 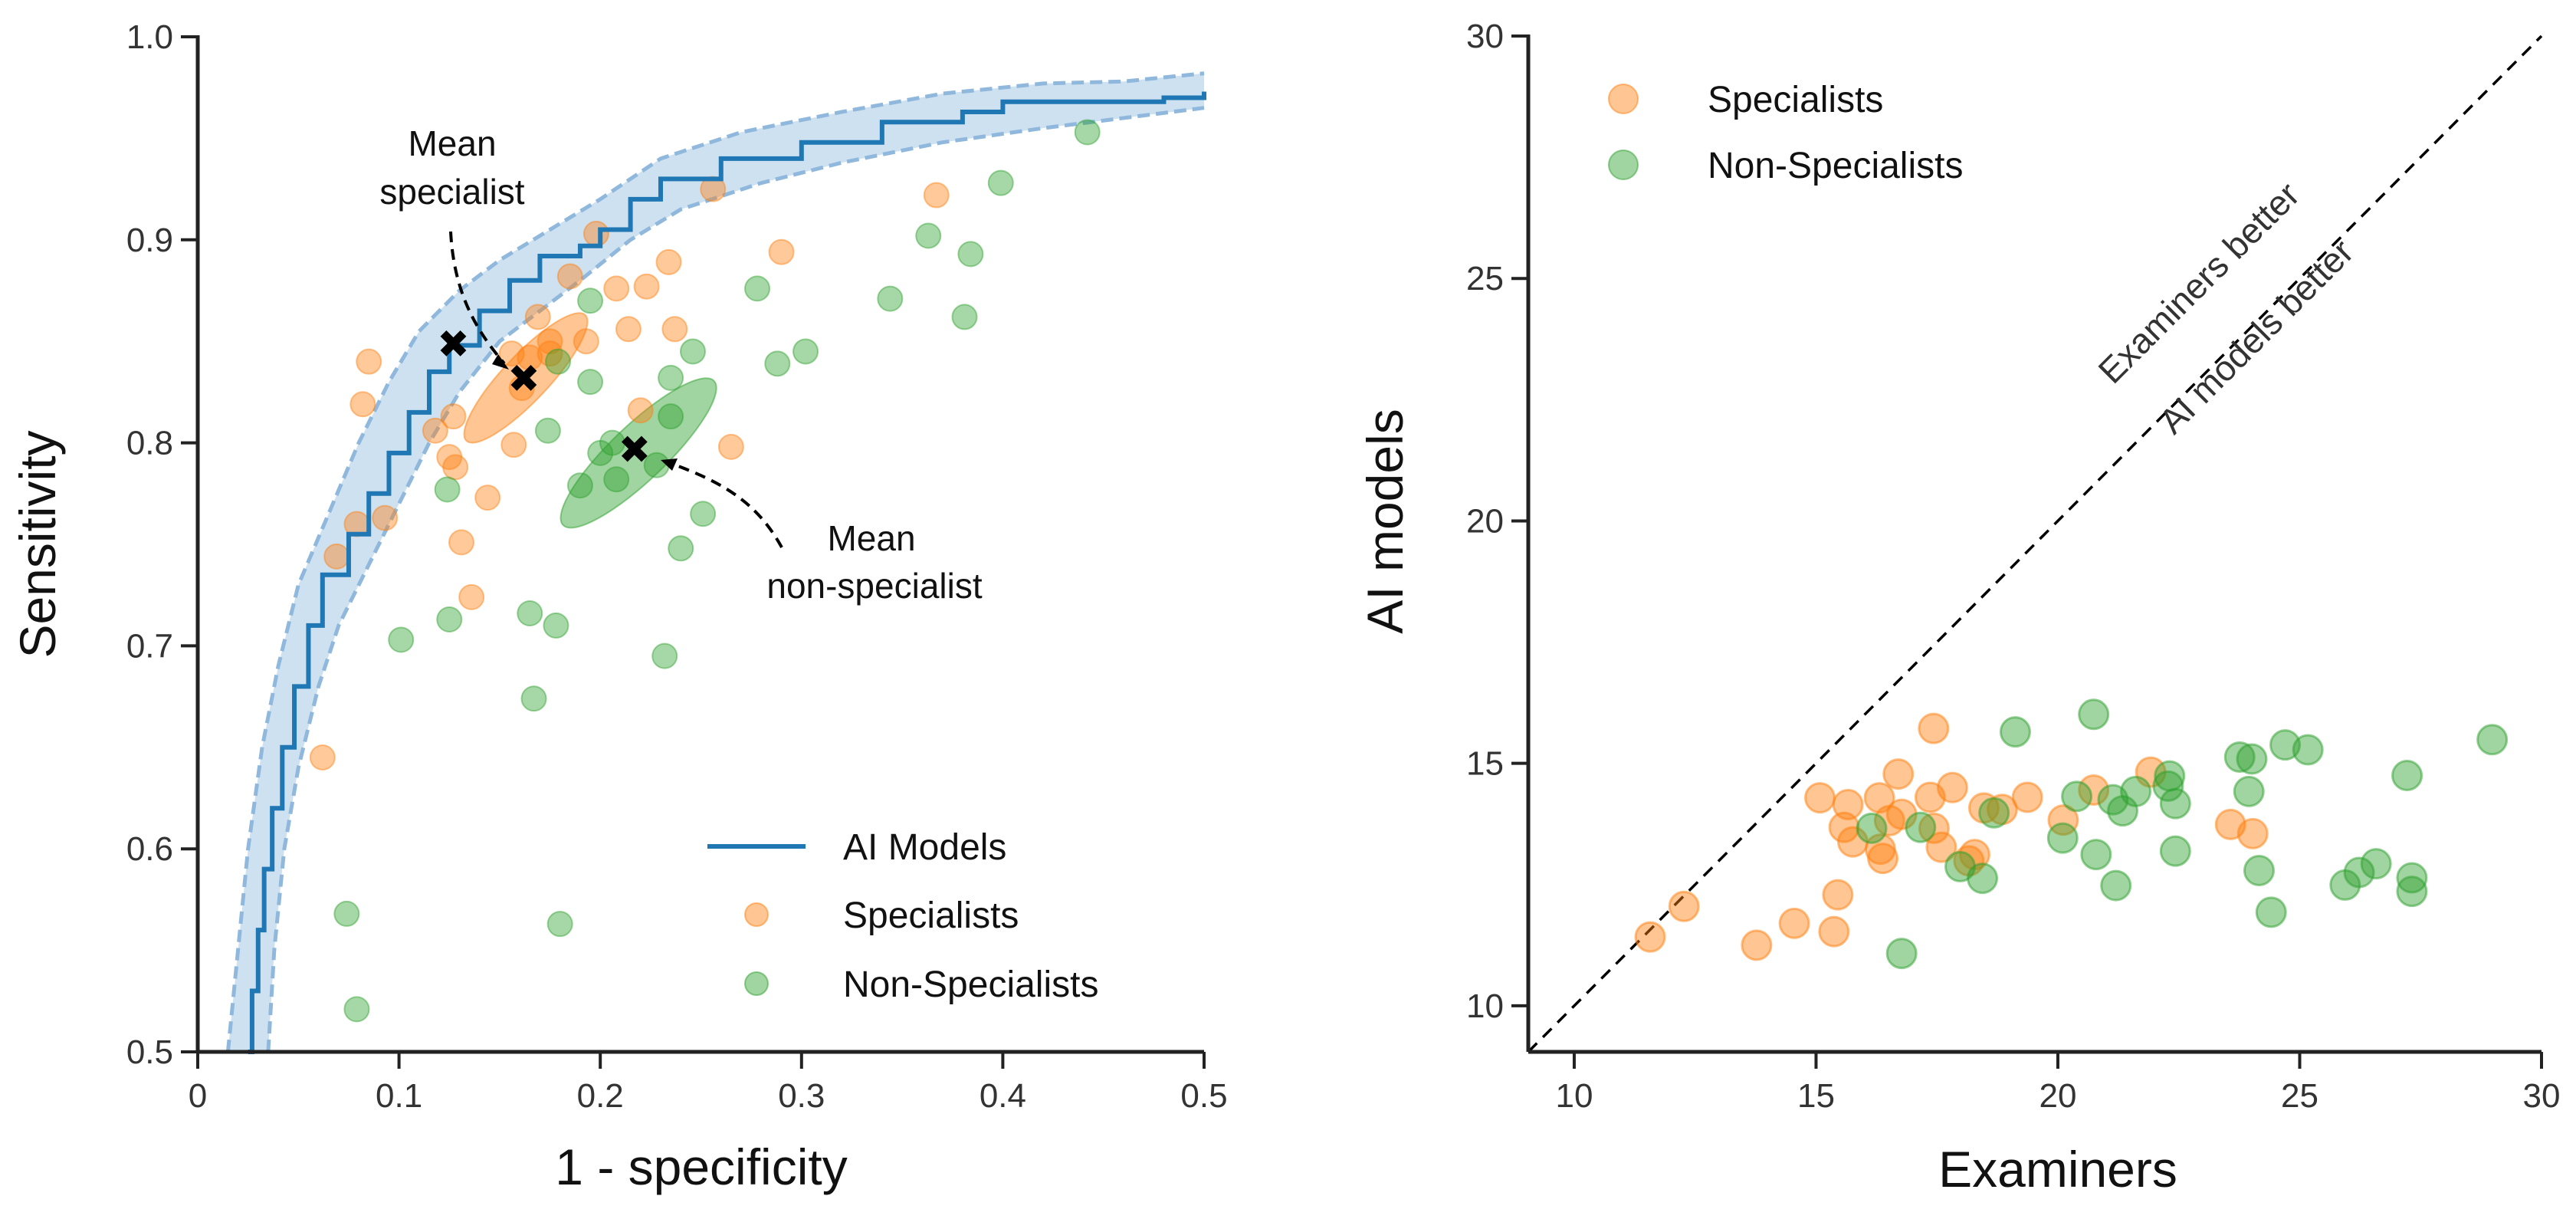 I want to click on annotation-mean-non-specialist-1: Mean, so click(x=871, y=538).